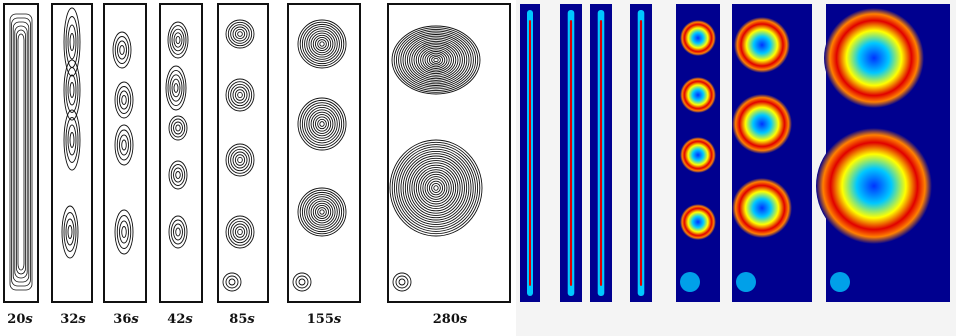 Image resolution: width=956 pixels, height=336 pixels. I want to click on time-label-36: 36s, so click(126, 319).